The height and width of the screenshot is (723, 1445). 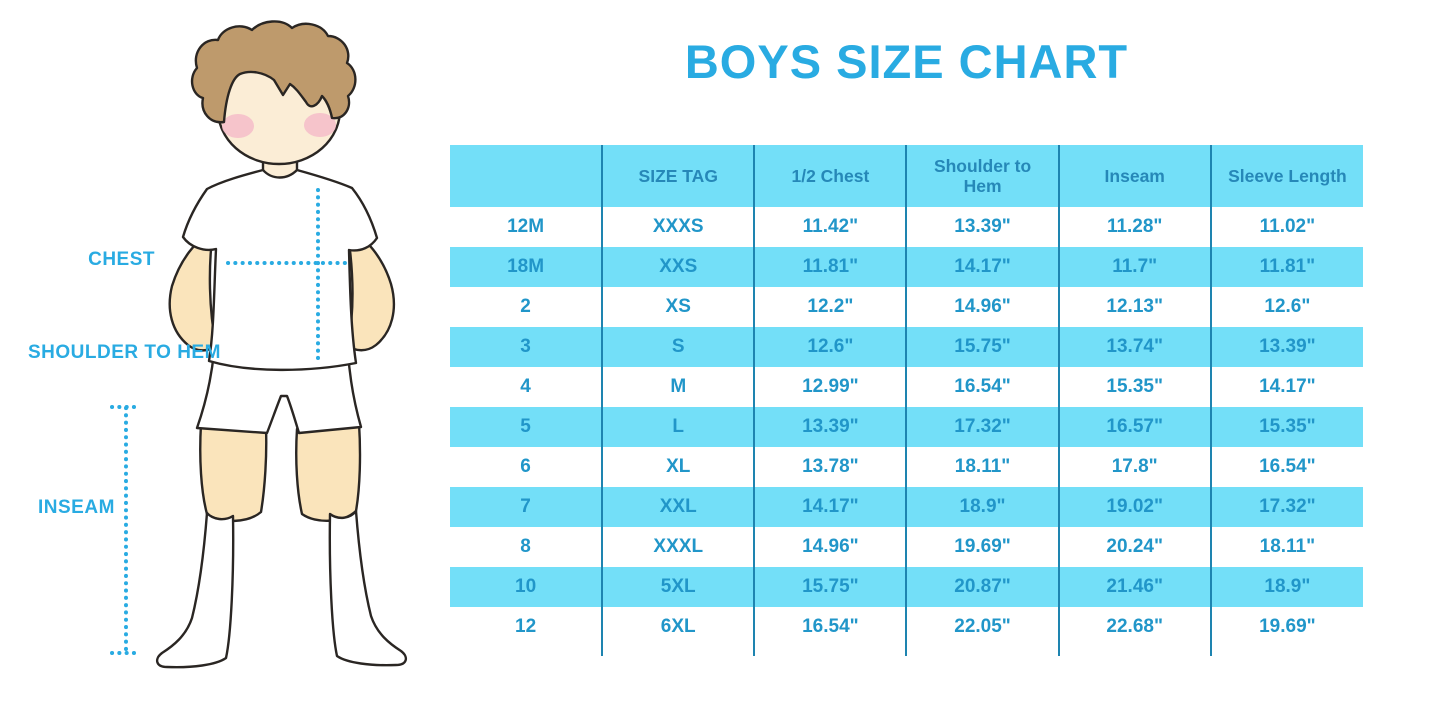 I want to click on measurement-cell: S, so click(x=678, y=347).